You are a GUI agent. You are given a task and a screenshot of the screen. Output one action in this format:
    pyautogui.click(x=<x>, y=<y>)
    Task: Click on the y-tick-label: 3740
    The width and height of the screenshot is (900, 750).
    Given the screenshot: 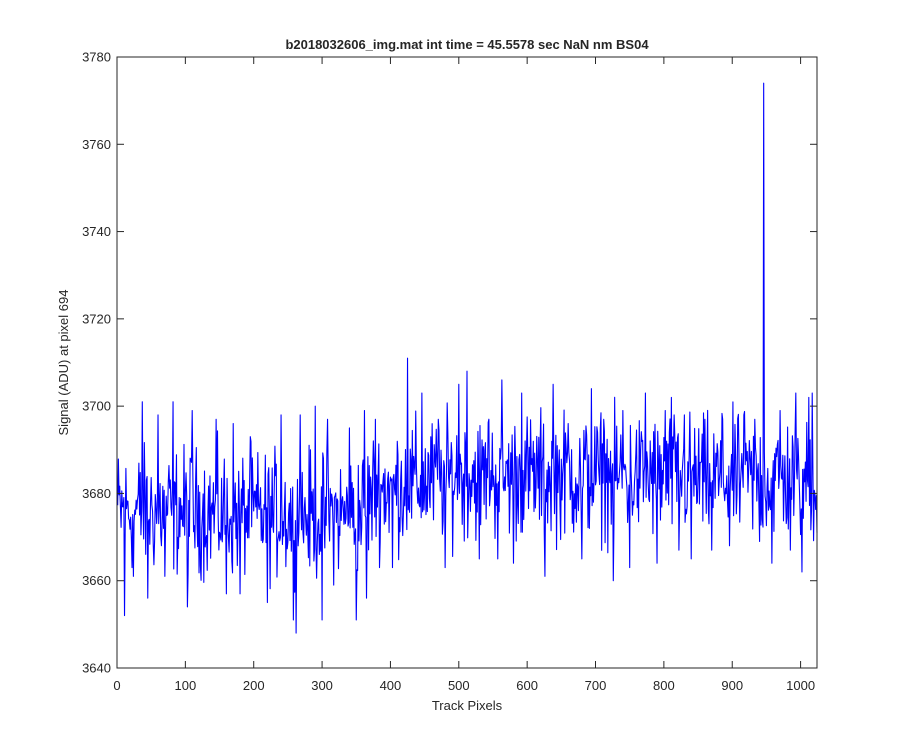 What is the action you would take?
    pyautogui.click(x=96, y=231)
    